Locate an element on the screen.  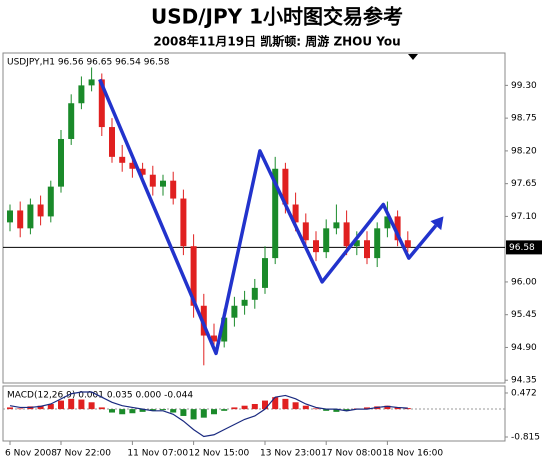
y-tick-label: 0.472 is located at coordinates (524, 393).